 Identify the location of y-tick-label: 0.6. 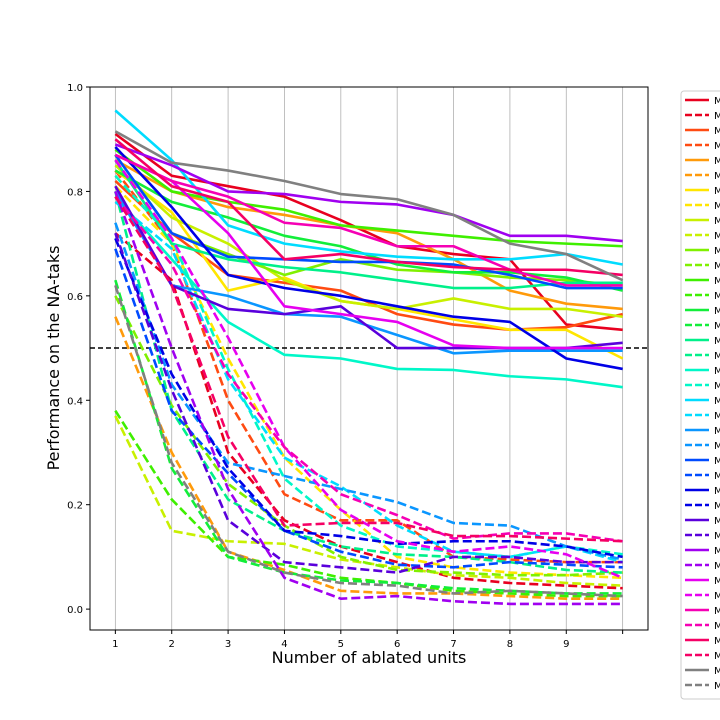
(75, 297).